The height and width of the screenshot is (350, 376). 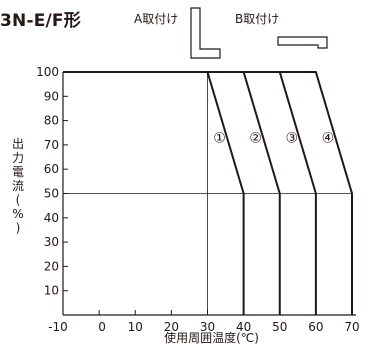 What do you see at coordinates (279, 327) in the screenshot?
I see `x-tick-label: 50` at bounding box center [279, 327].